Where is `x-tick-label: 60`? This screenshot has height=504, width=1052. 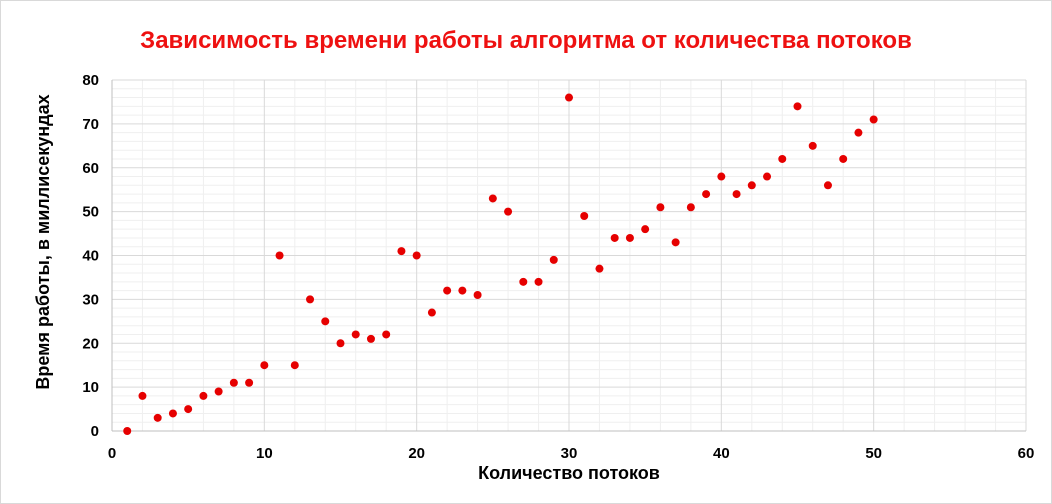 x-tick-label: 60 is located at coordinates (1026, 453).